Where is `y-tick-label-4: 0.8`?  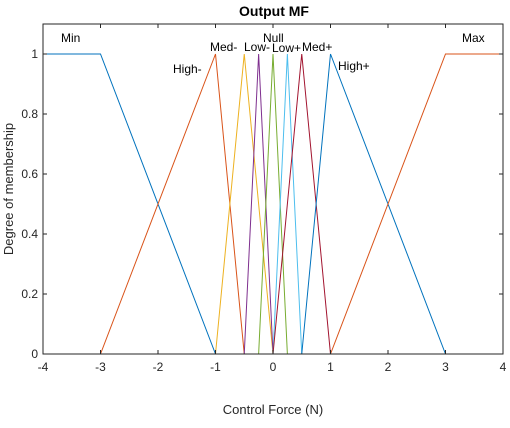
y-tick-label-4: 0.8 is located at coordinates (29, 114).